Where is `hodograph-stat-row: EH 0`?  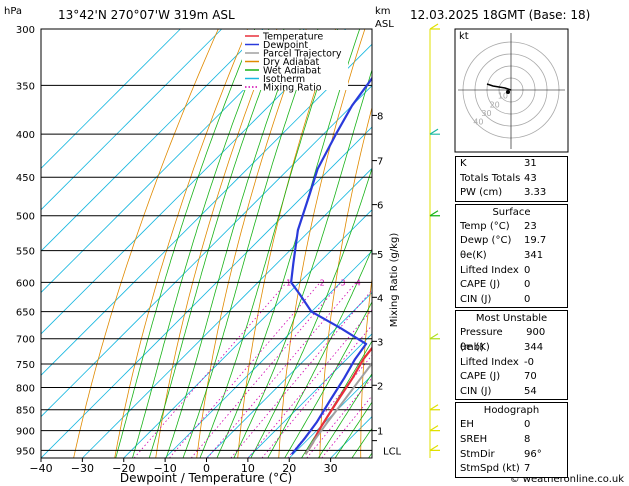 hodograph-stat-row: EH 0 is located at coordinates (511, 425).